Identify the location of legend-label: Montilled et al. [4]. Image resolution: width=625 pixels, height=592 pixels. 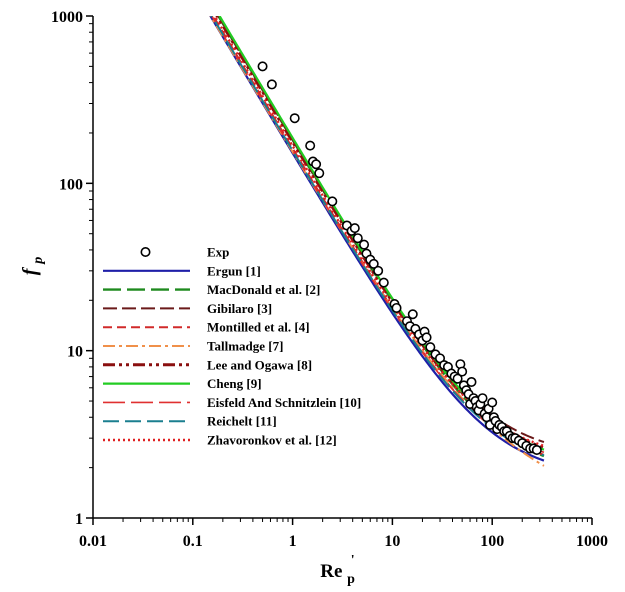
(258, 327).